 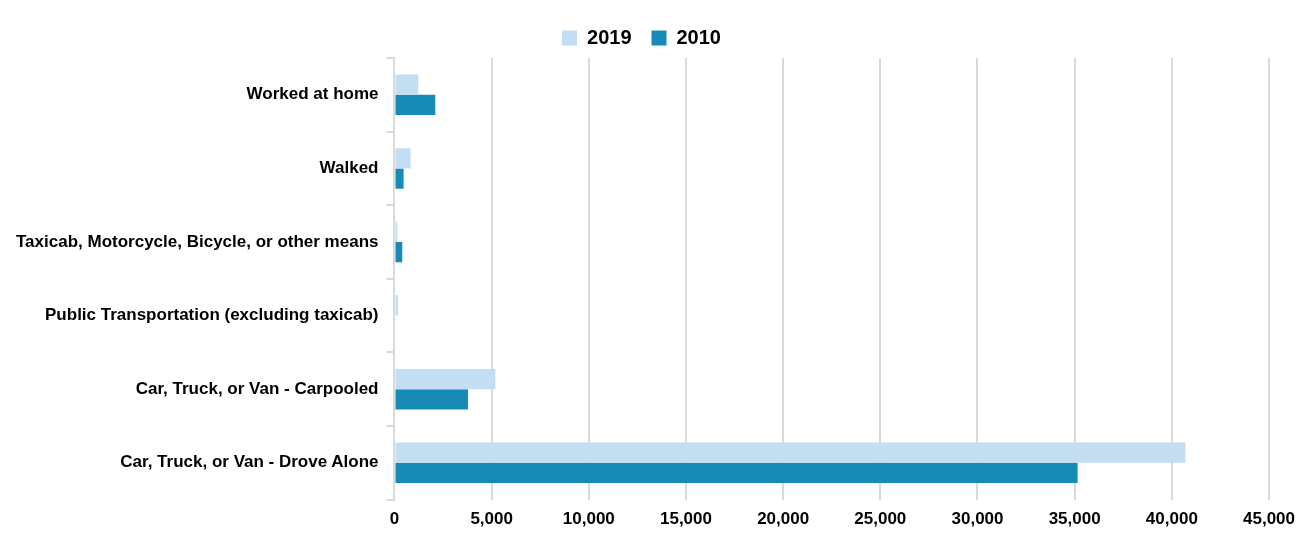 What do you see at coordinates (880, 519) in the screenshot?
I see `x-tick-label: 25,000` at bounding box center [880, 519].